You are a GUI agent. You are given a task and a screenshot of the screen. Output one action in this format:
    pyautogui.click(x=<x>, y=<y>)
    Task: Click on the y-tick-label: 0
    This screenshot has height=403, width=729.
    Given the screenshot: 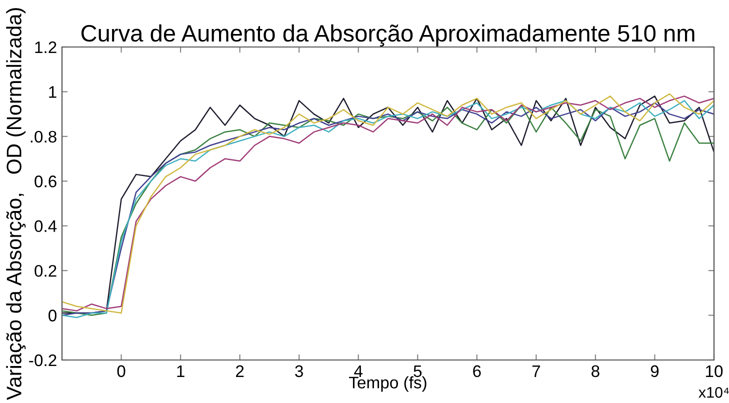 What is the action you would take?
    pyautogui.click(x=52, y=316)
    